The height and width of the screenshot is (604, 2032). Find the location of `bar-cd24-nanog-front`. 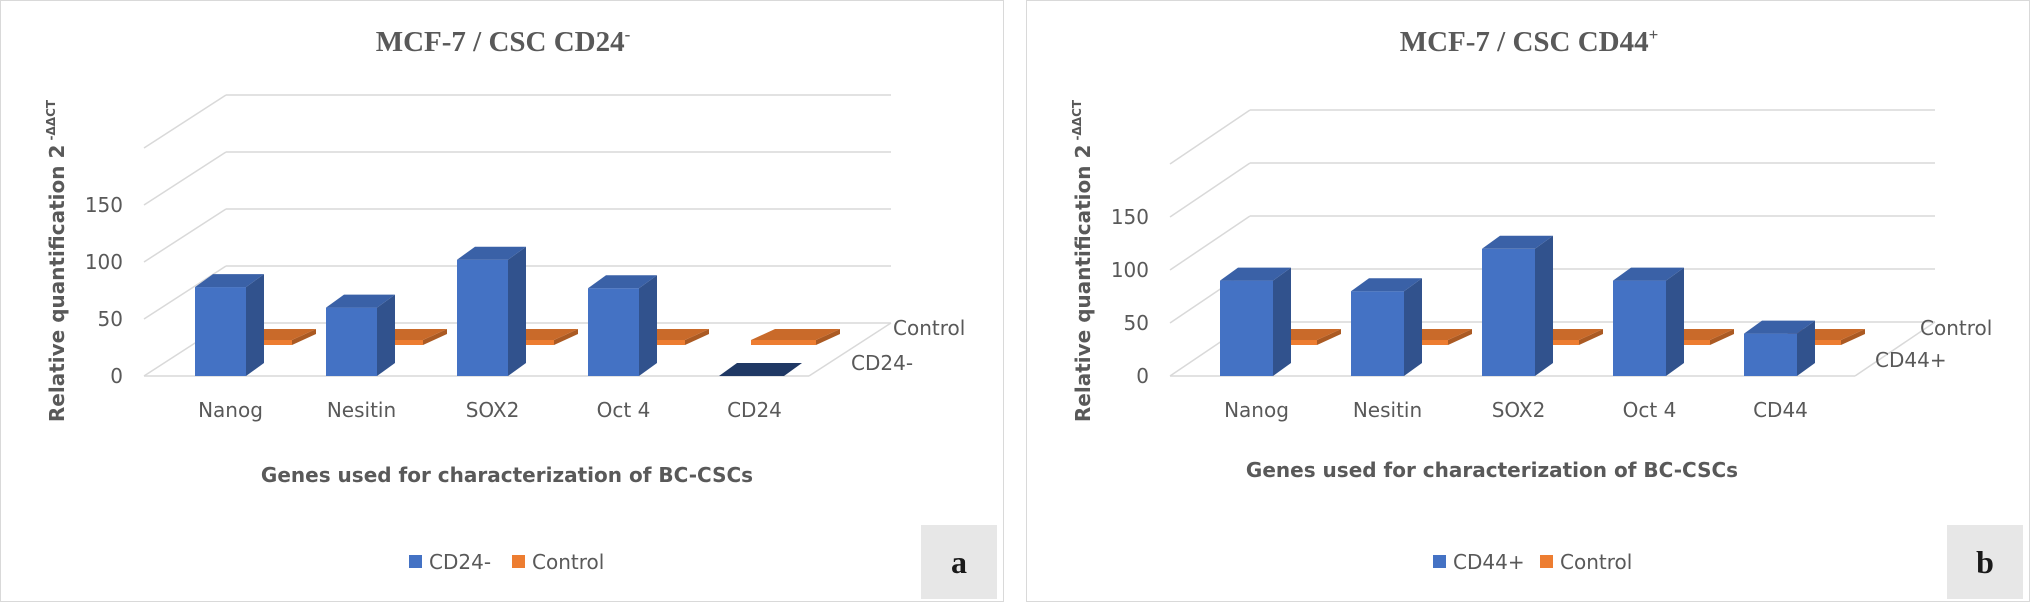

bar-cd24-nanog-front is located at coordinates (220, 331).